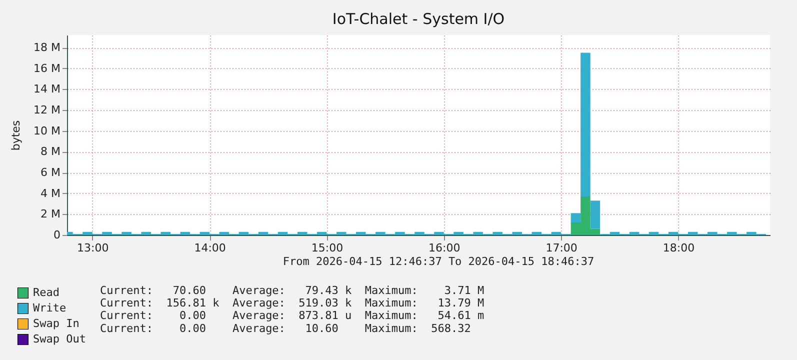 The height and width of the screenshot is (360, 797). What do you see at coordinates (59, 339) in the screenshot?
I see `legend-label: Swap Out` at bounding box center [59, 339].